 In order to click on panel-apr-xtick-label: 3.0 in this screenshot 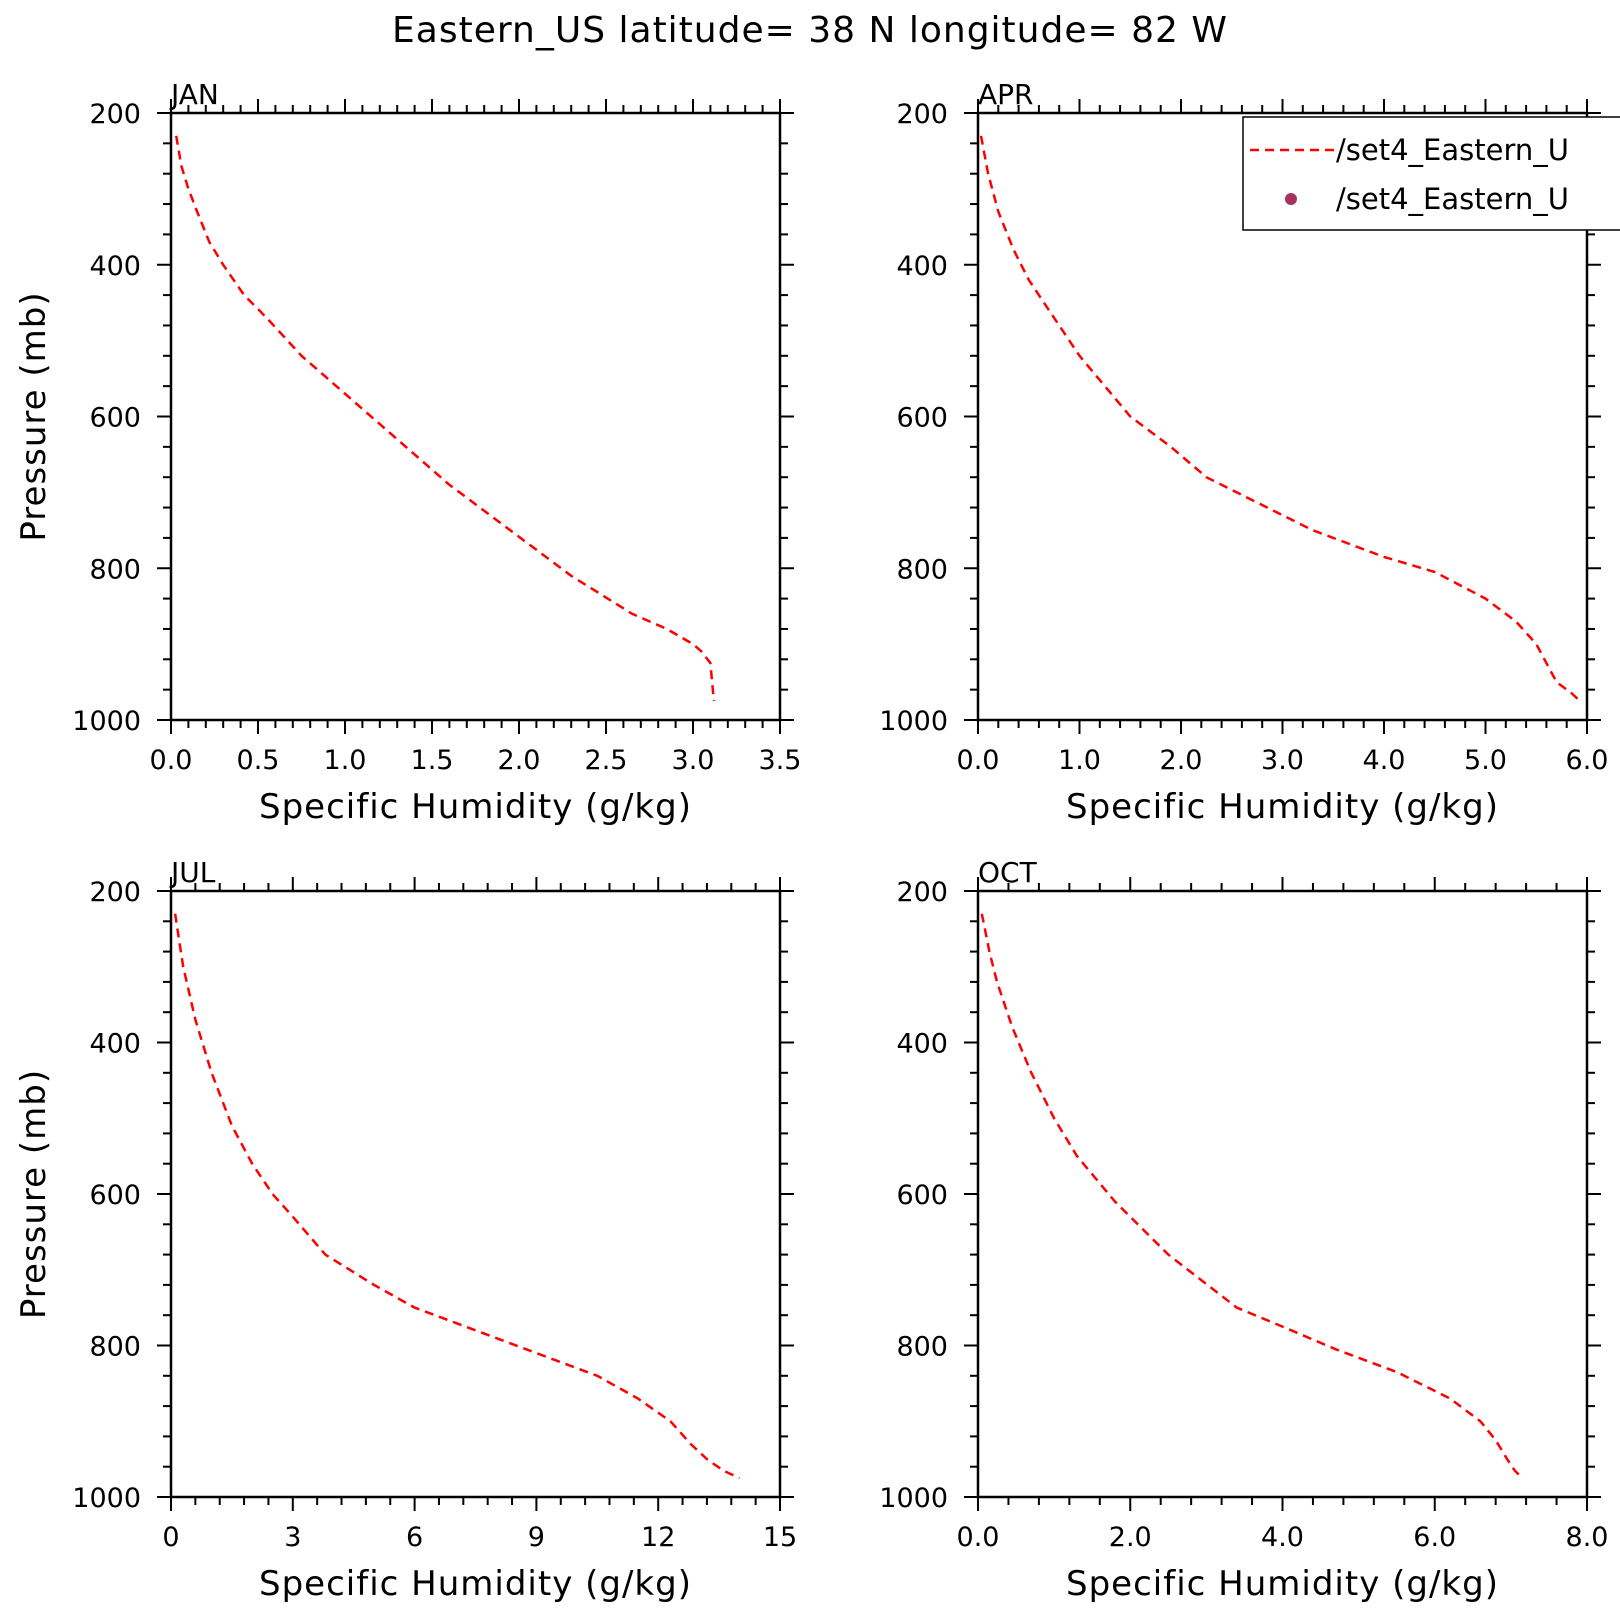, I will do `click(1282, 760)`.